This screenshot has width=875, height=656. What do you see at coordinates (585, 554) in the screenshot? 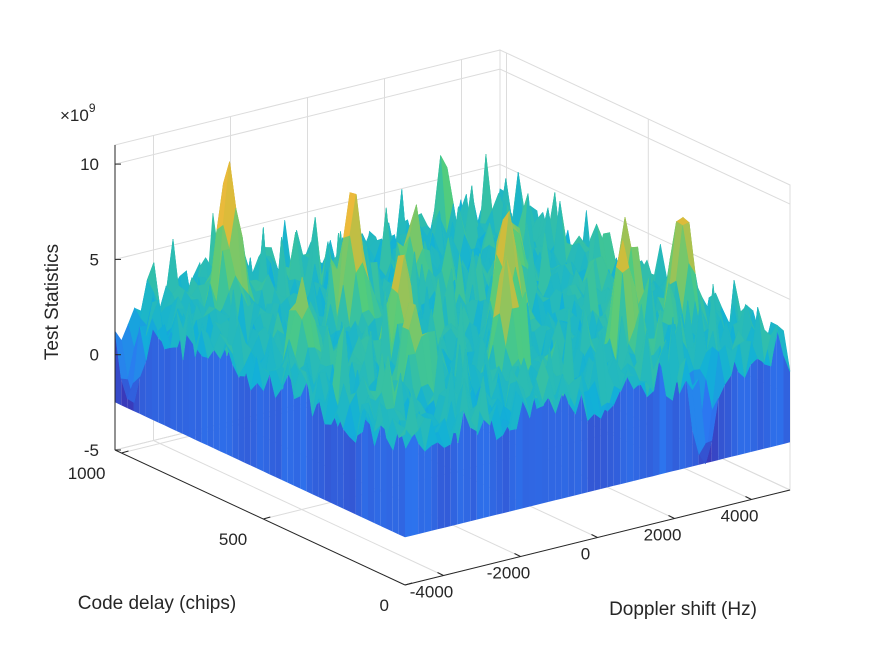
I see `x-tick-label: 0` at bounding box center [585, 554].